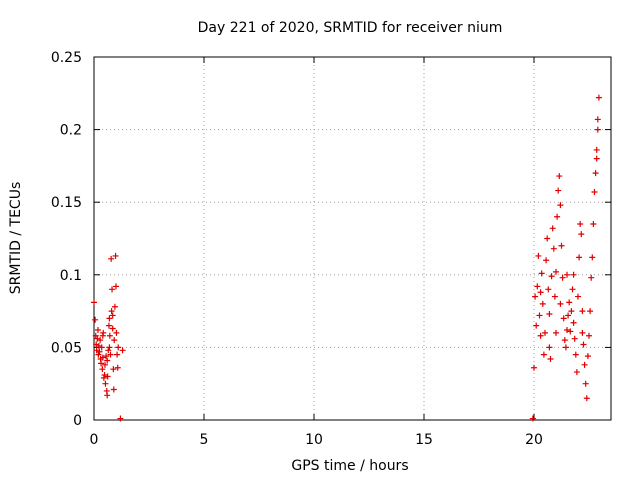  I want to click on y-tick-label: 0.2, so click(71, 131).